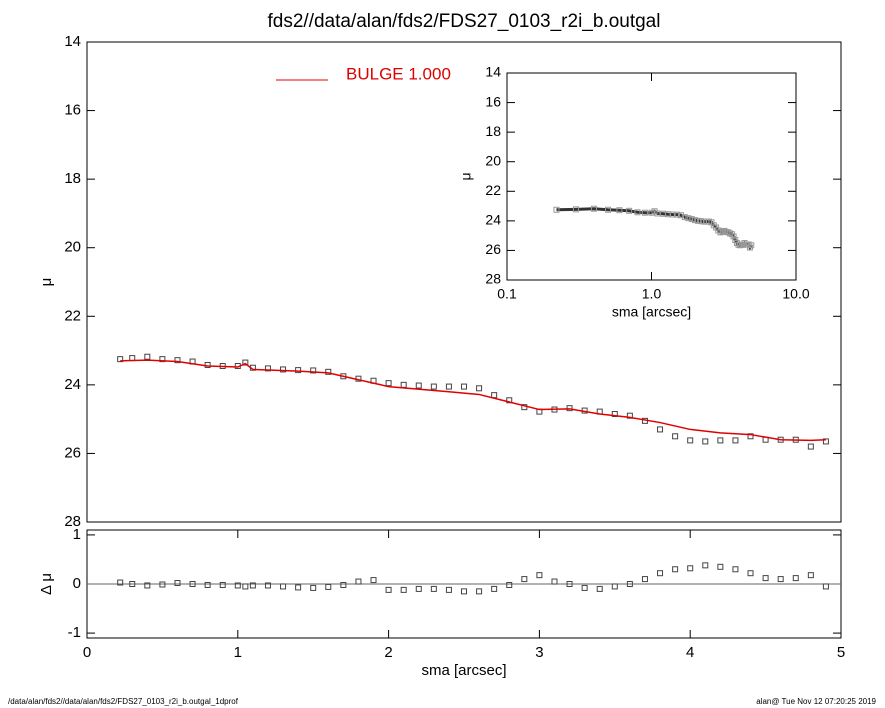  Describe the element at coordinates (493, 279) in the screenshot. I see `y-tick-label: 28` at that location.